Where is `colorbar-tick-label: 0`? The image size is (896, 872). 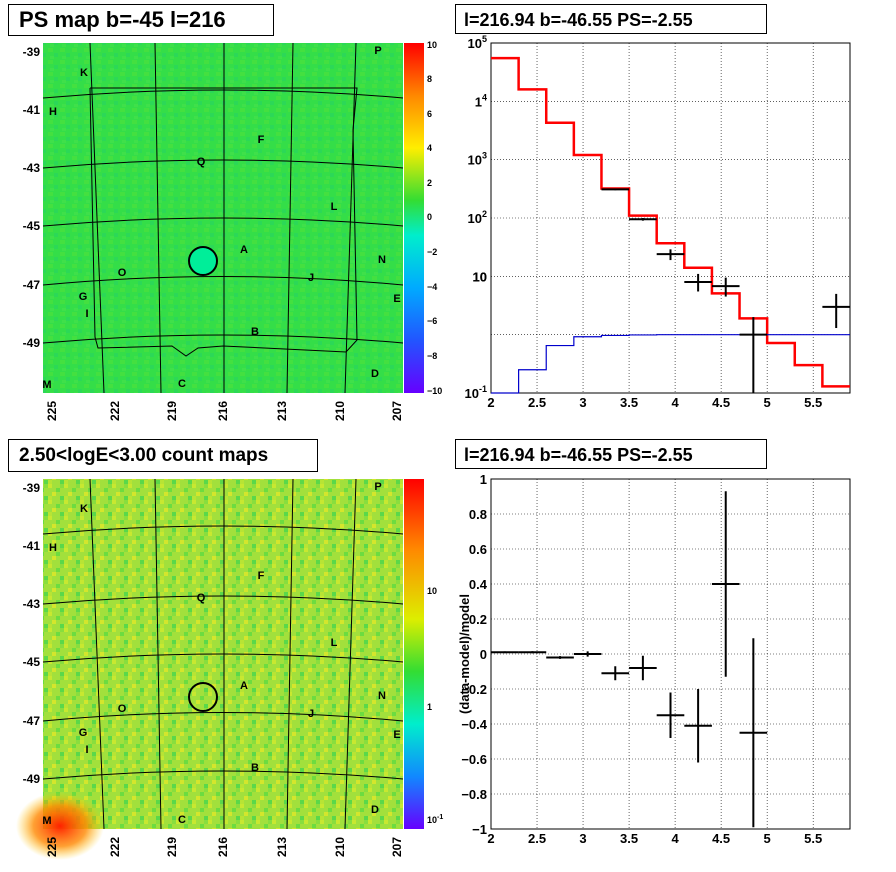 colorbar-tick-label: 0 is located at coordinates (429, 217).